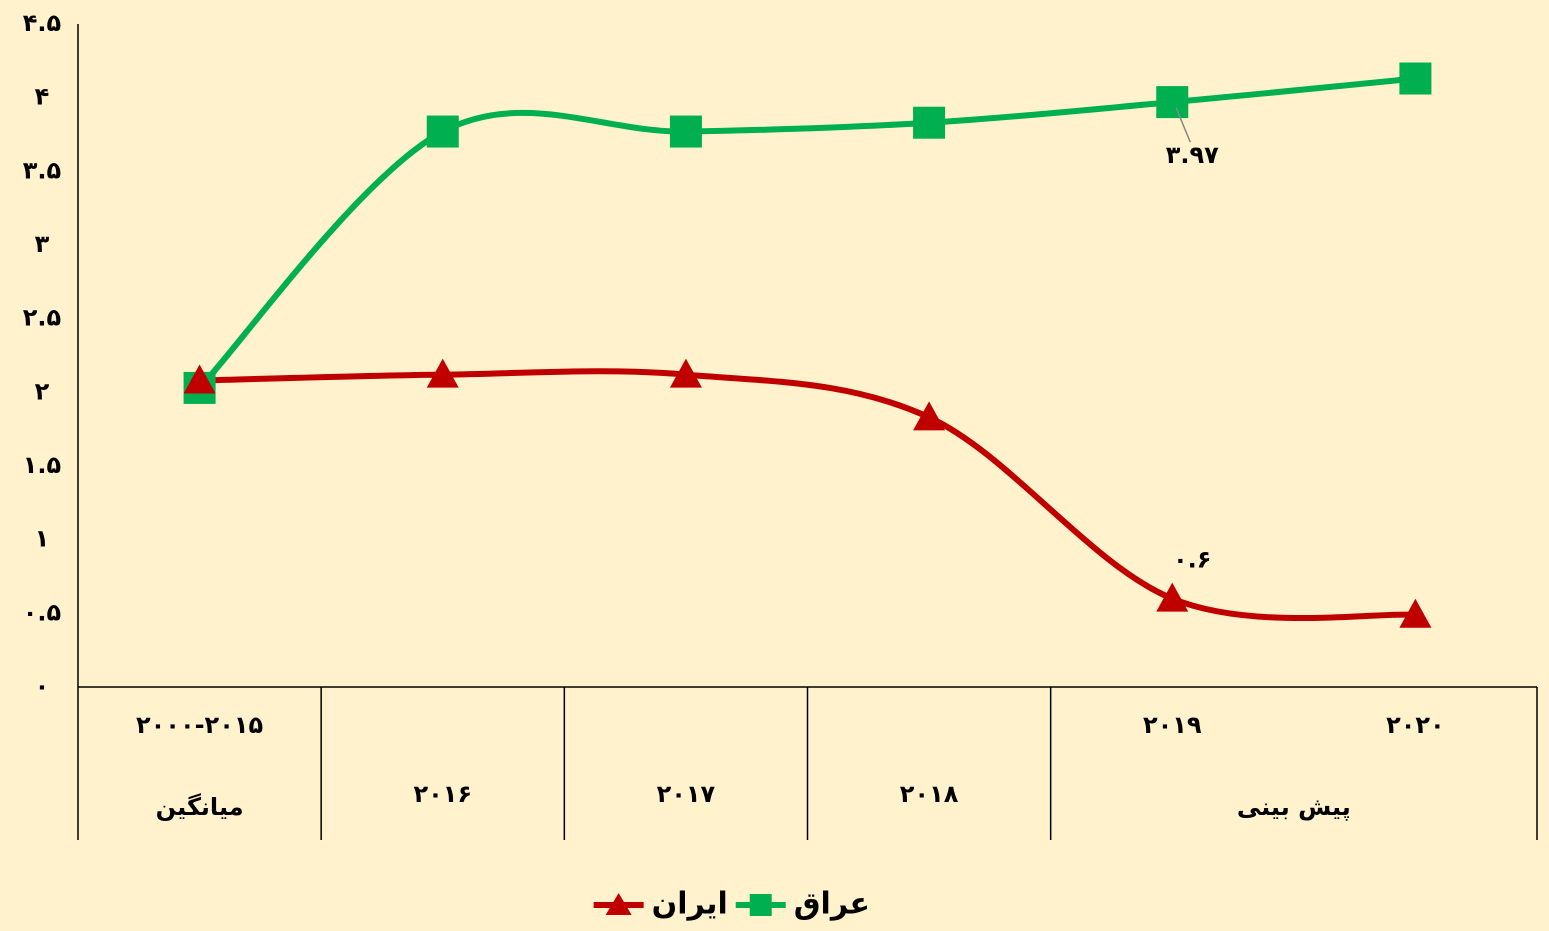  I want to click on legend-label: عراق, so click(832, 904).